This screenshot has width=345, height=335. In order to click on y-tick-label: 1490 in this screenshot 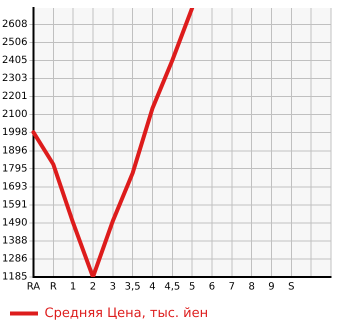, I will do `click(15, 222)`.